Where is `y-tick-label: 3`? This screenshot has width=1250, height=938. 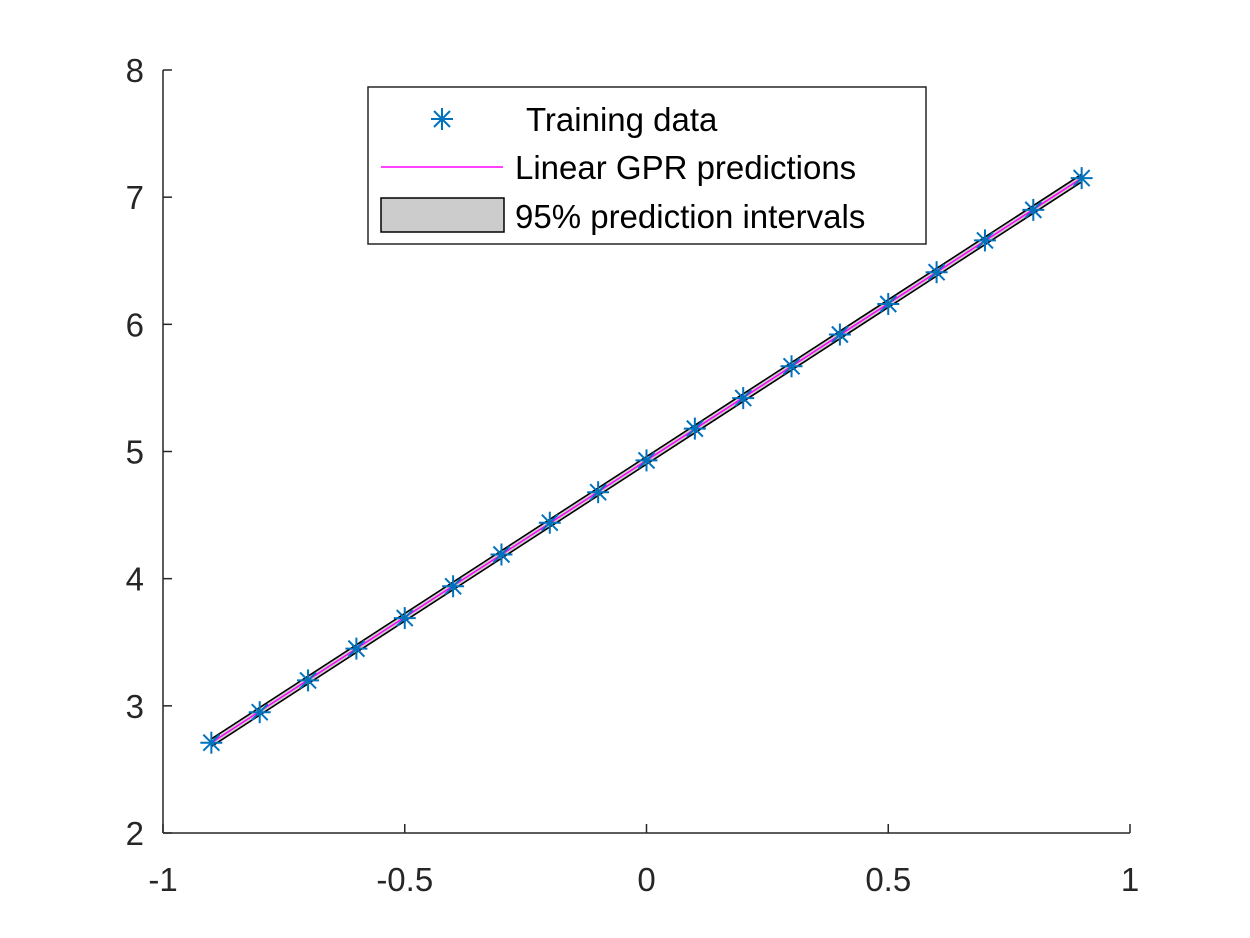
y-tick-label: 3 is located at coordinates (135, 706).